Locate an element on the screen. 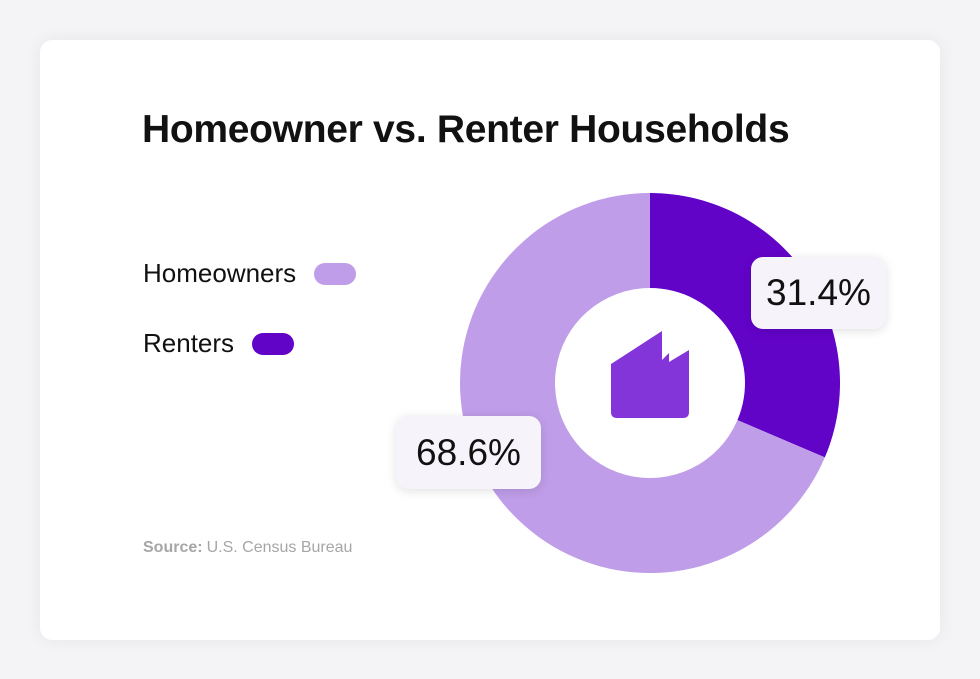 The width and height of the screenshot is (980, 679). data-label-renters: 31.4% is located at coordinates (818, 293).